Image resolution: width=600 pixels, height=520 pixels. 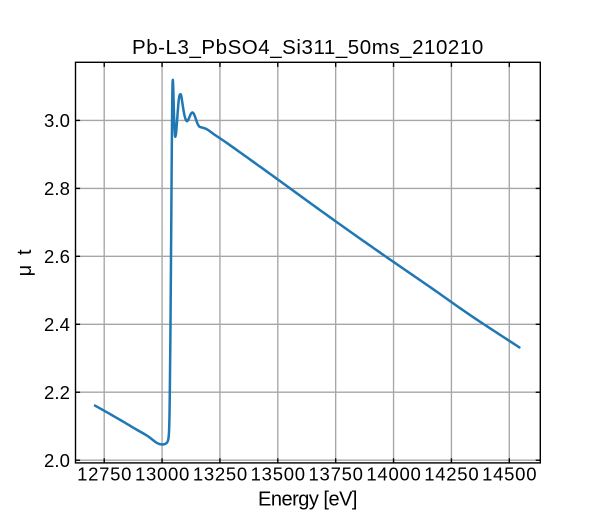 I want to click on svg-text: 14000, so click(x=393, y=474).